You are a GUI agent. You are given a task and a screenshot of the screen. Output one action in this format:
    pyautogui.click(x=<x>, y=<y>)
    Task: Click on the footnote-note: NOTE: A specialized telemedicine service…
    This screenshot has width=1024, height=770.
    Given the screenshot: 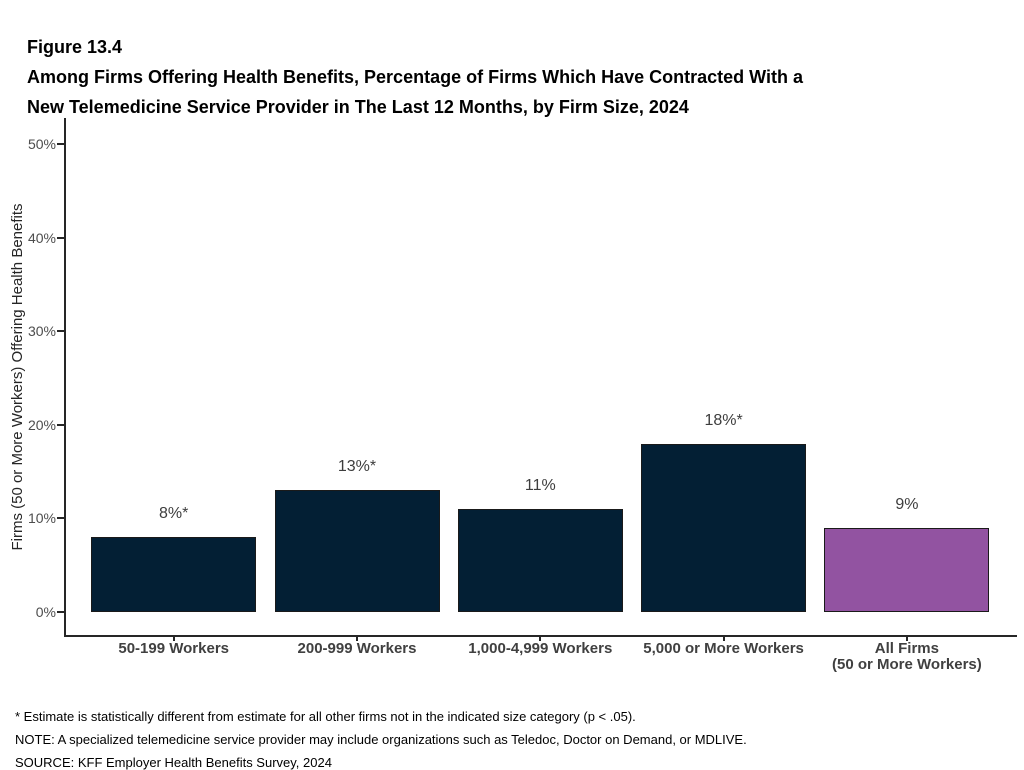 What is the action you would take?
    pyautogui.click(x=381, y=739)
    